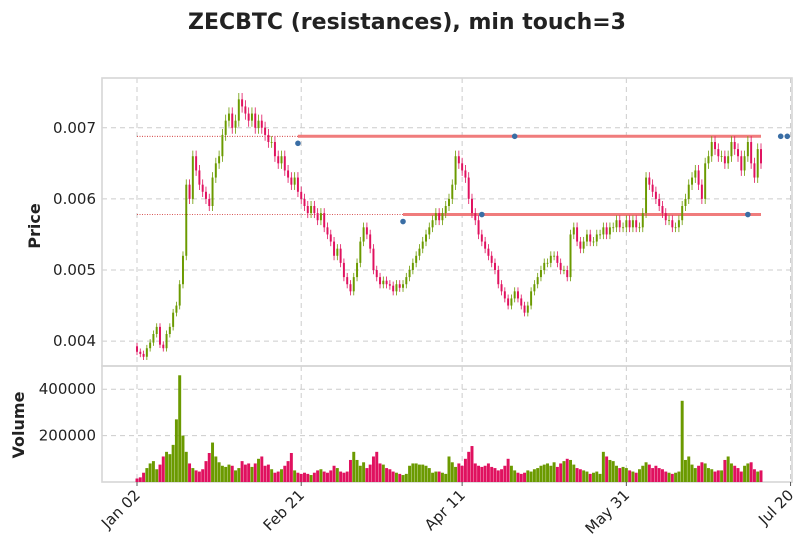 This screenshot has height=552, width=801. Describe the element at coordinates (447, 510) in the screenshot. I see `x-ticks: Jan 02 Feb 21 Apr 11 May 31 Jul 20` at that location.